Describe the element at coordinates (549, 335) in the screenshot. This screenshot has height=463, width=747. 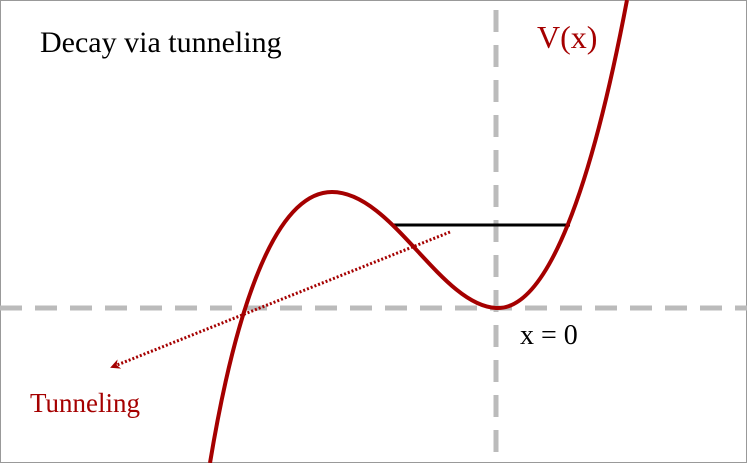
I see `origin-label: x = 0` at that location.